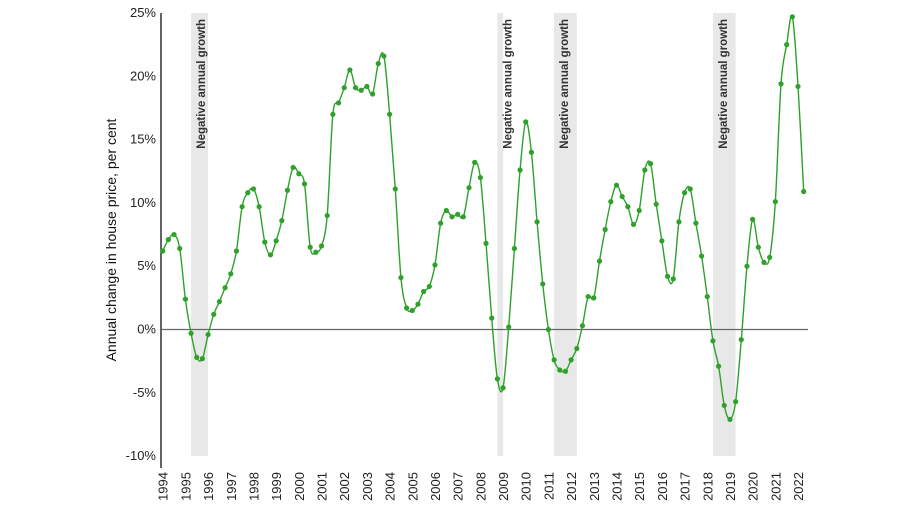  What do you see at coordinates (390, 486) in the screenshot?
I see `x-tick-label: 2004` at bounding box center [390, 486].